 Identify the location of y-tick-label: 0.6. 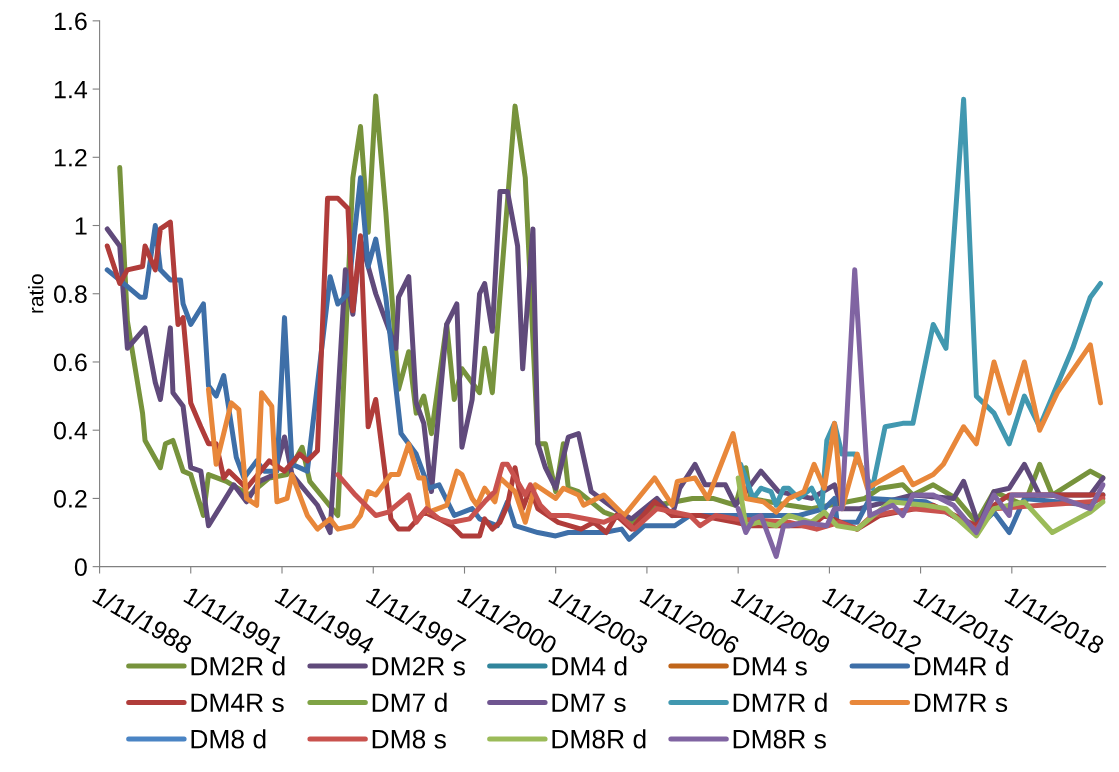
(70, 362).